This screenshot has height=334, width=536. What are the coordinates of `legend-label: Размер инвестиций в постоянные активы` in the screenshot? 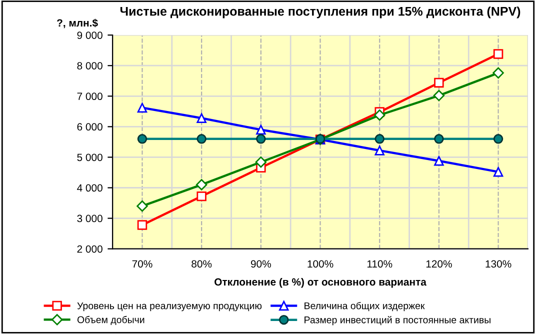 It's located at (397, 321).